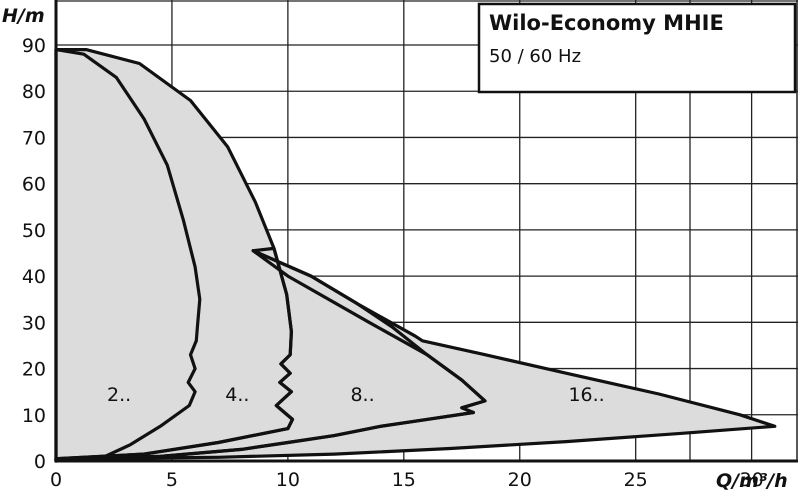 This screenshot has height=496, width=800. I want to click on x-tick-label: 10, so click(288, 480).